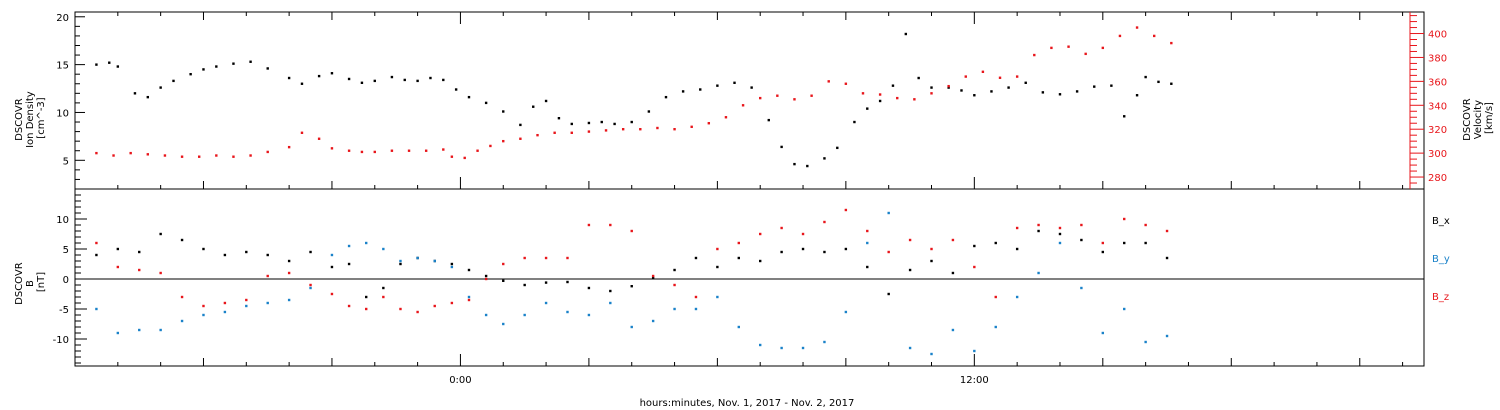  Describe the element at coordinates (19, 119) in the screenshot. I see `density-axis-title-line-1: DSCOVR` at that location.